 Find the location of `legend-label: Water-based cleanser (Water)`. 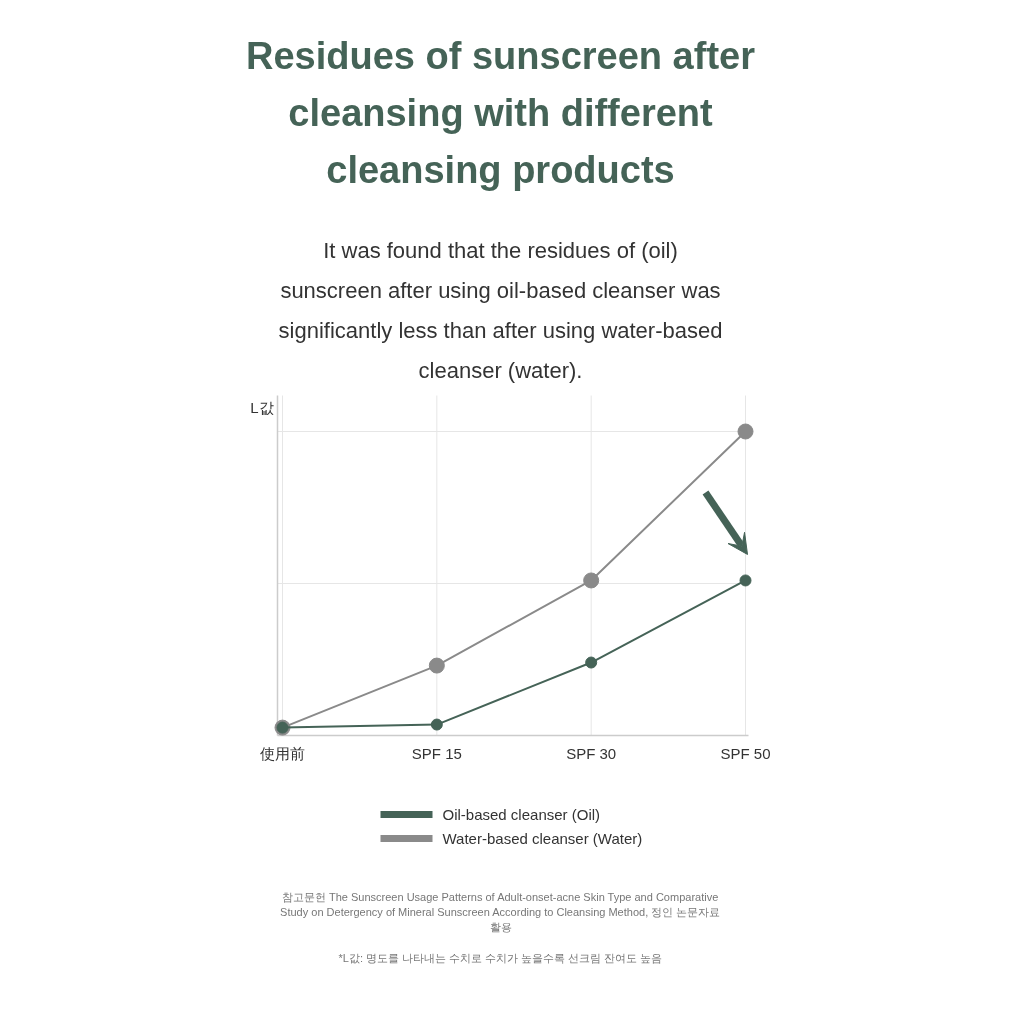

legend-label: Water-based cleanser (Water) is located at coordinates (542, 838).